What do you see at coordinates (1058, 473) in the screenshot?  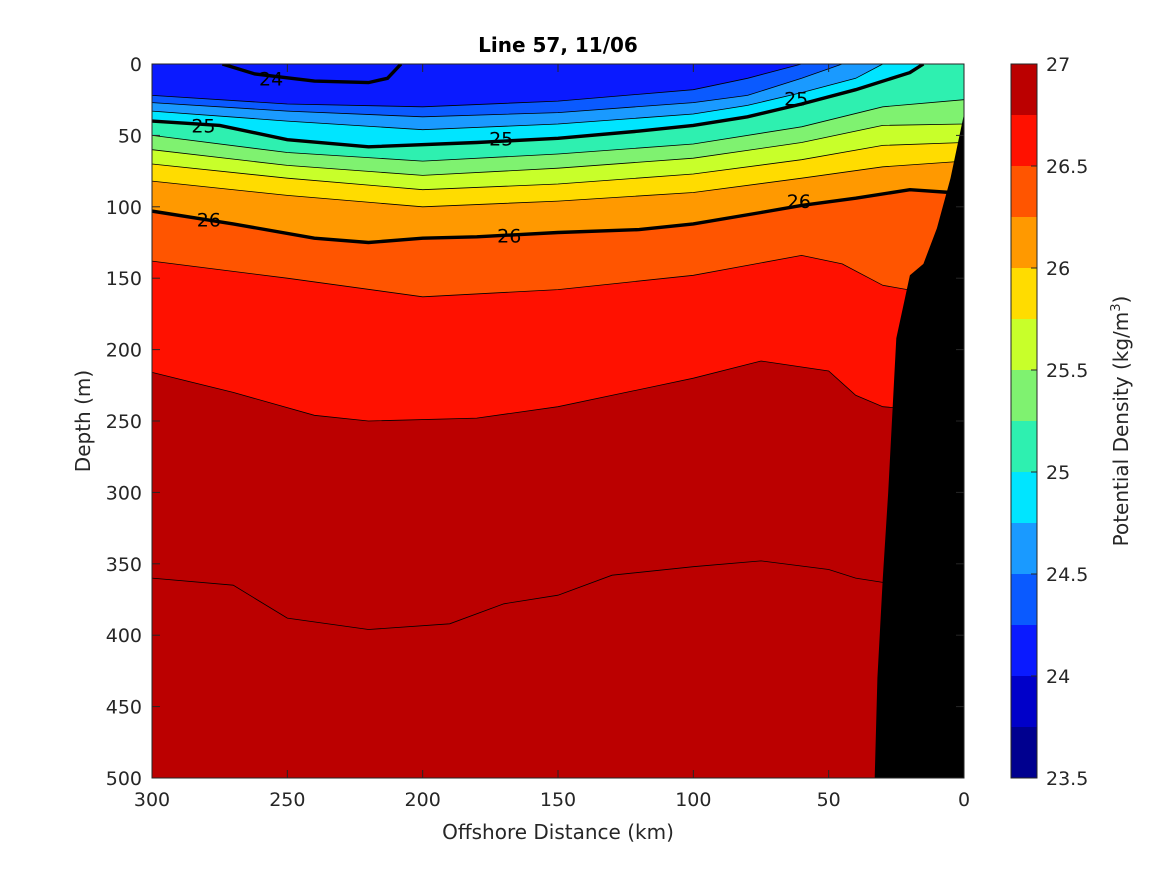 I see `colorbar-tick-label: 25` at bounding box center [1058, 473].